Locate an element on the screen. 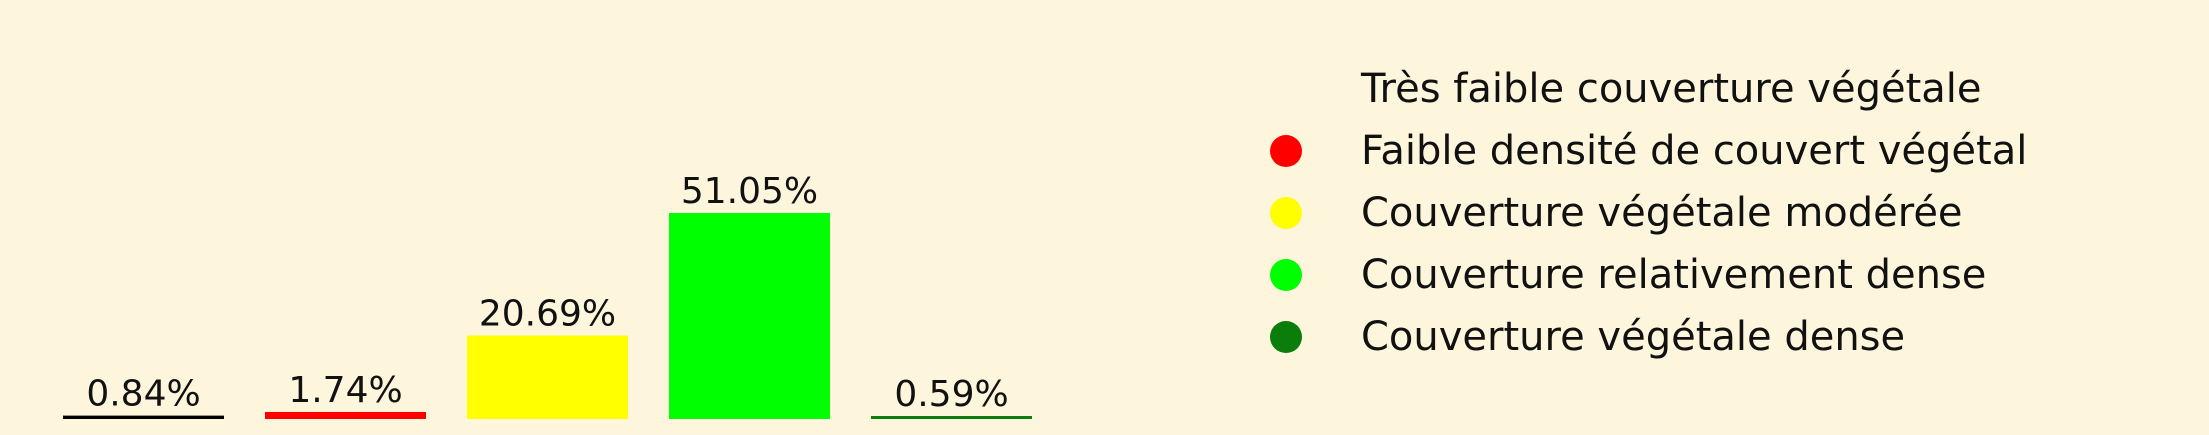 This screenshot has width=2209, height=435. bar-value-label-4: 51.05% is located at coordinates (749, 191).